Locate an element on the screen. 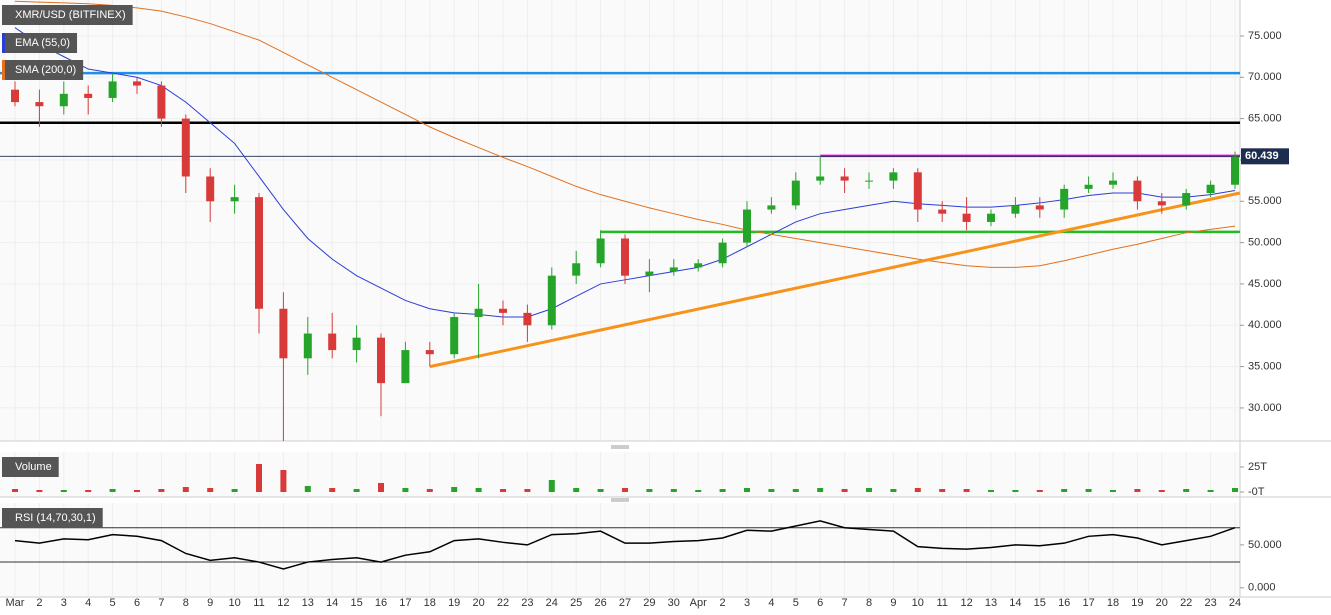 This screenshot has width=1331, height=615. x-tick-label: 6 is located at coordinates (820, 603).